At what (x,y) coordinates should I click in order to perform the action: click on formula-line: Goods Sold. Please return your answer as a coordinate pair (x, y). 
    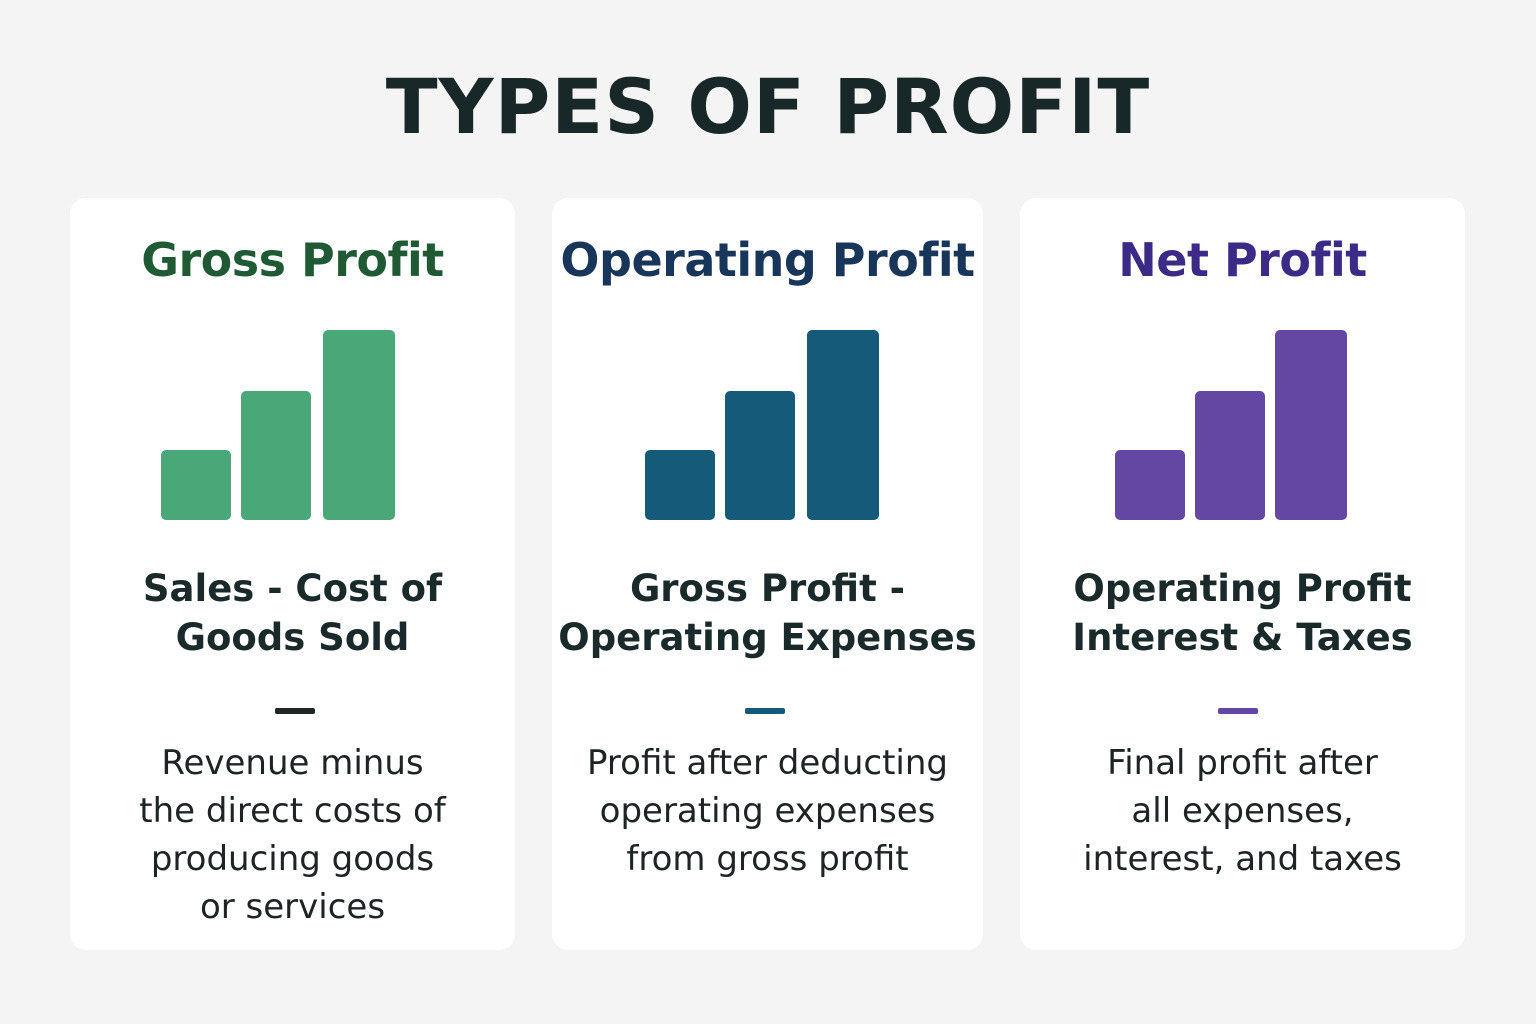
    Looking at the image, I should click on (292, 637).